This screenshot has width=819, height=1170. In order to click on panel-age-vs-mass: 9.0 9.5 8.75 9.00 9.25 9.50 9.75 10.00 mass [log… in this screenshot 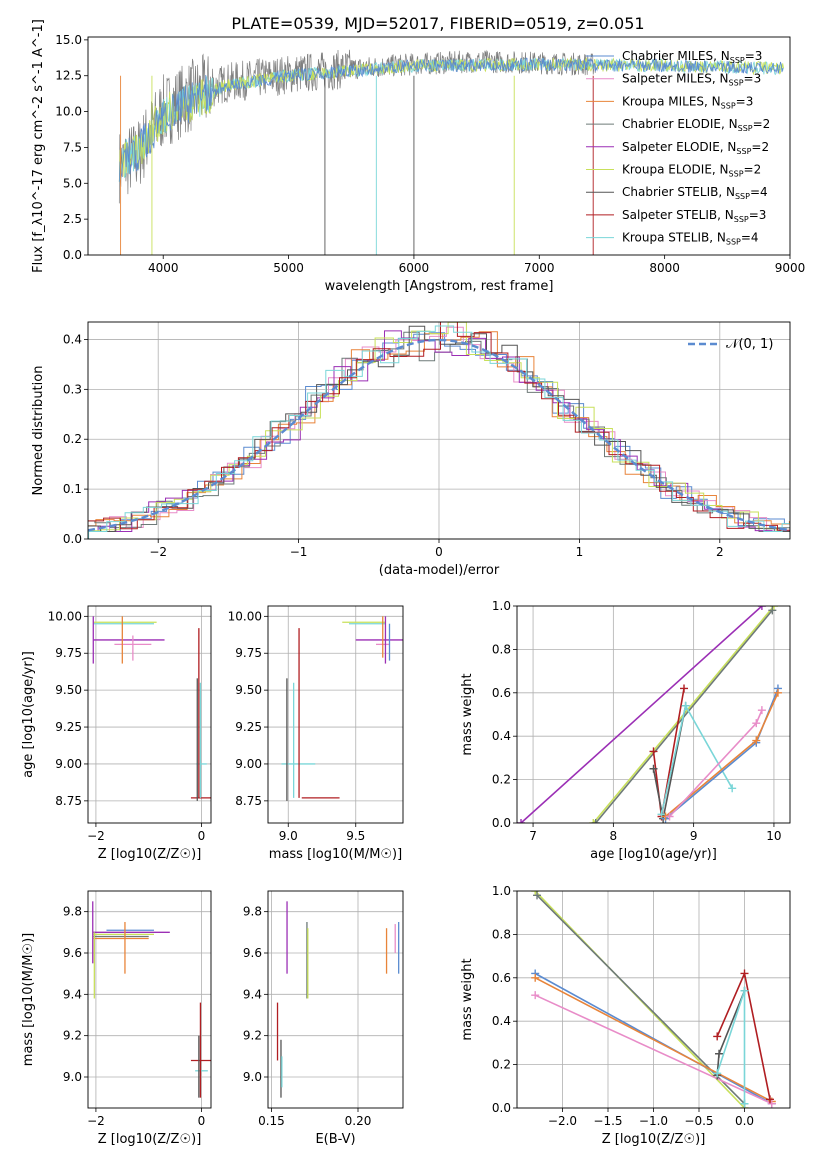, I will do `click(316, 733)`.